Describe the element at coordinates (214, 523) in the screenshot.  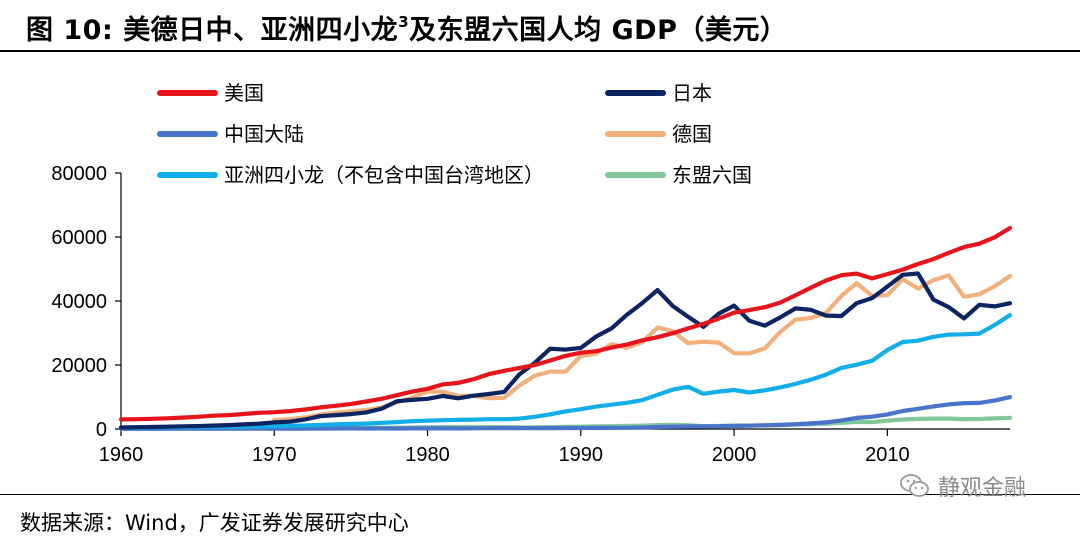
I see `source-note: 数据来源：Wind，广发证券发展研究中心` at that location.